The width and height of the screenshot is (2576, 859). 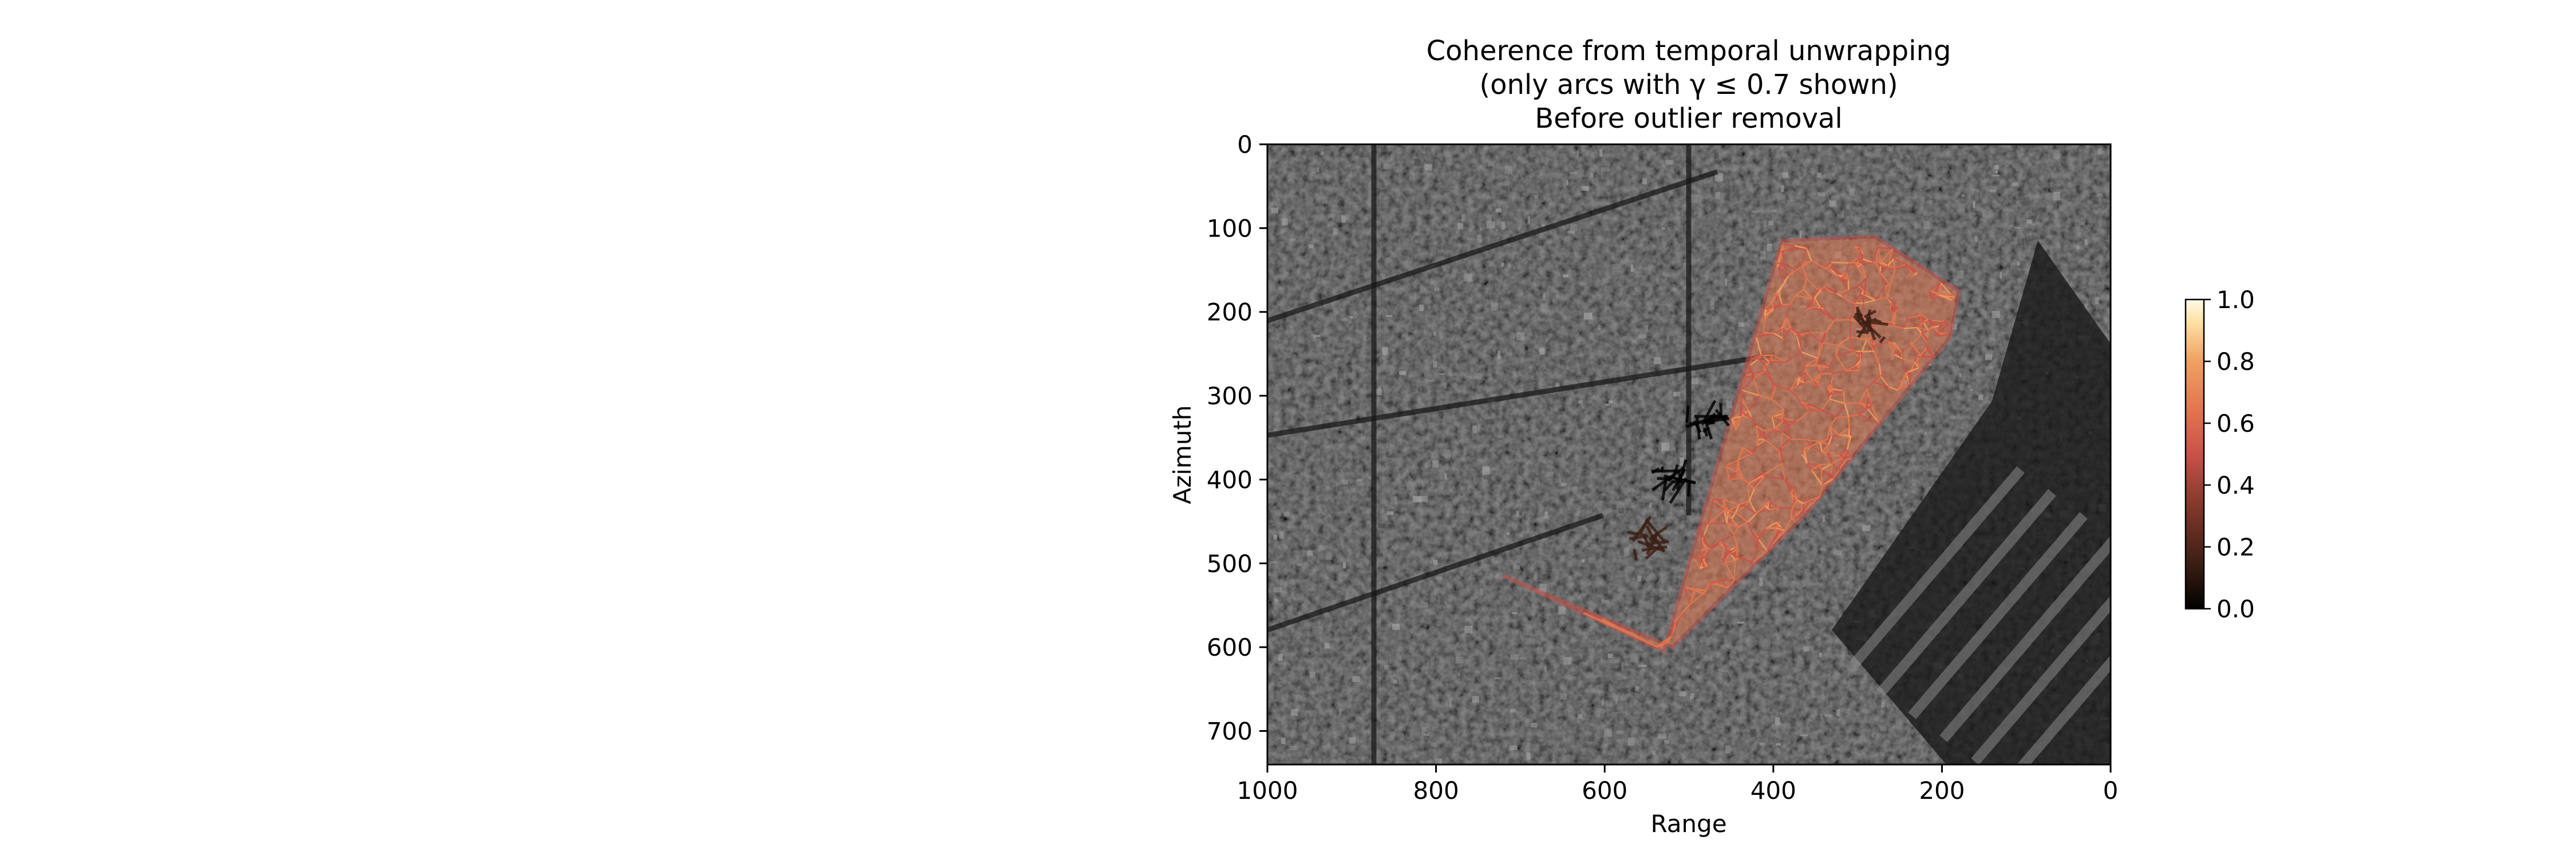 I want to click on x-tick-label: 800, so click(x=1436, y=791).